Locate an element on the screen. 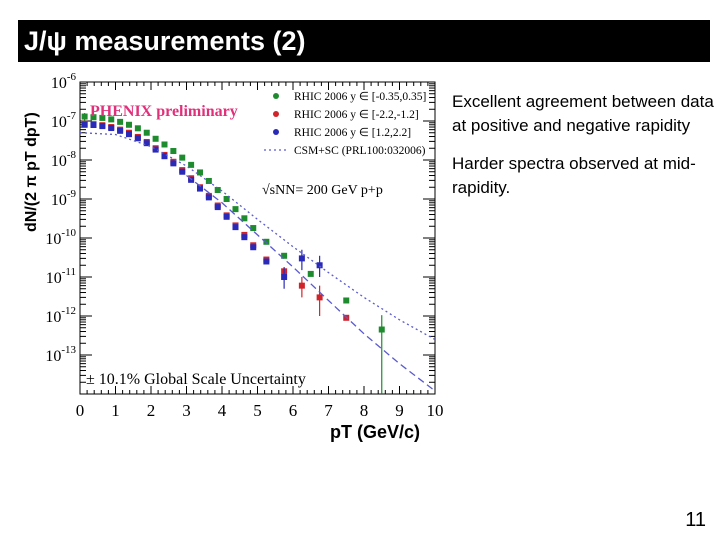 Image resolution: width=720 pixels, height=540 pixels. annotation-collaboration: PHENIX preliminary is located at coordinates (164, 111).